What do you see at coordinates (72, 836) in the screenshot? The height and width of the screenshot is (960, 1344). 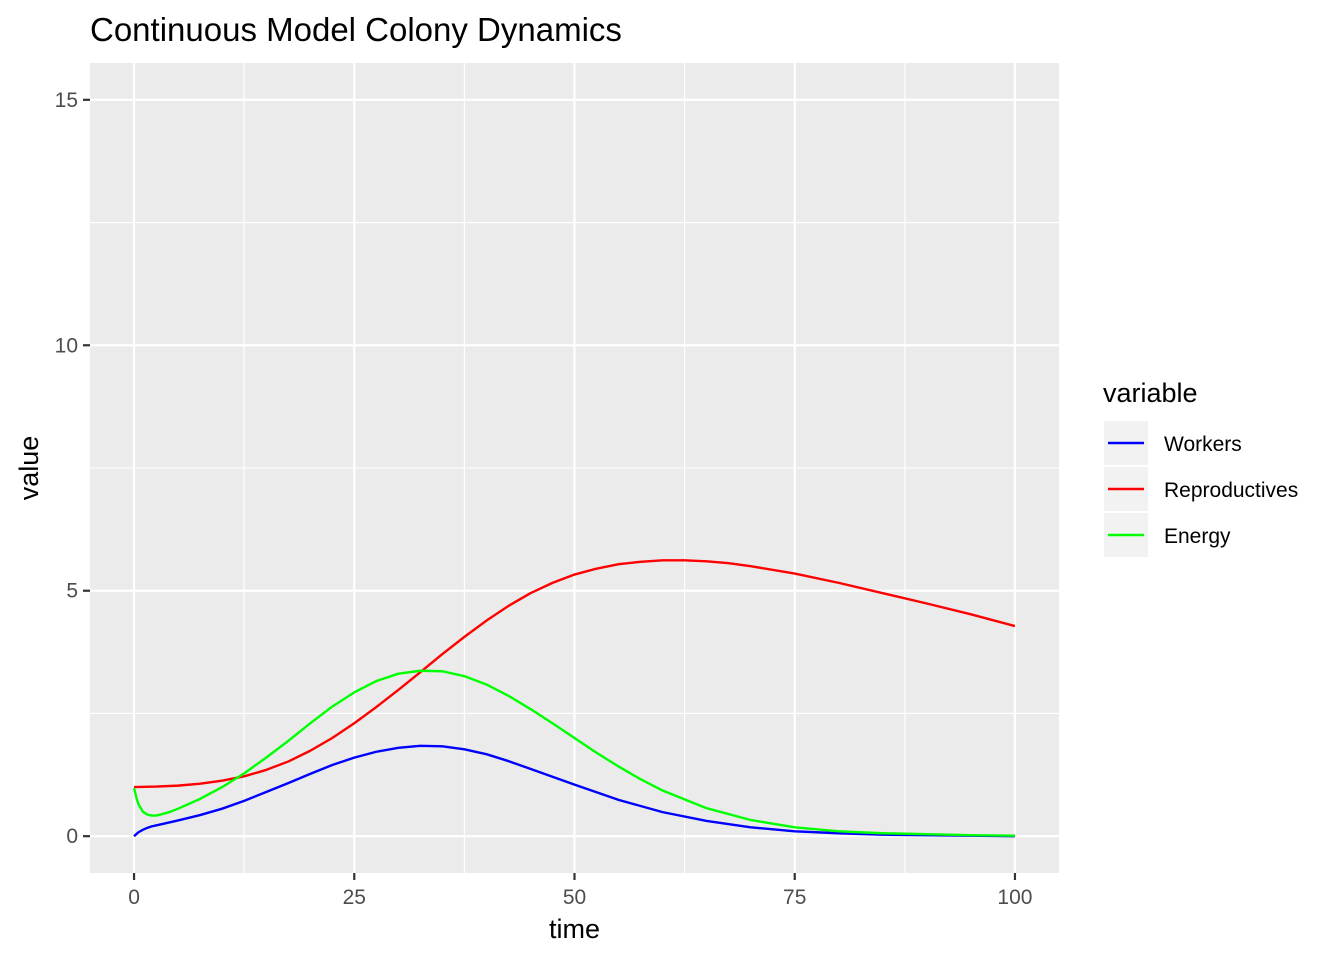 I see `y-tick-label: 0` at bounding box center [72, 836].